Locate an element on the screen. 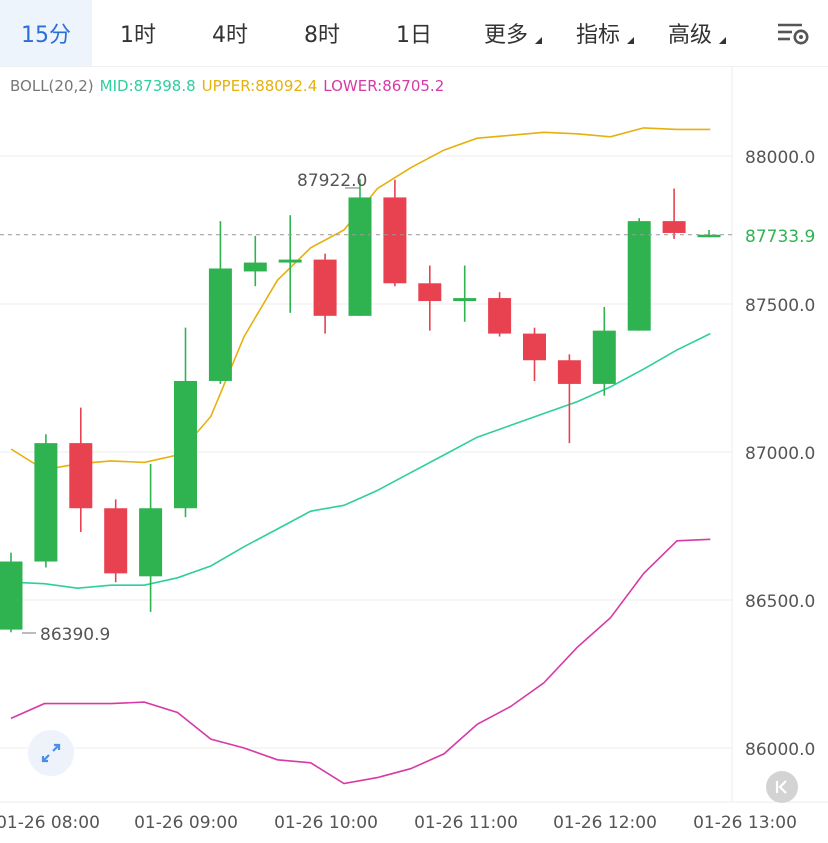  x-tick-label: 01-26 13:00 is located at coordinates (745, 823).